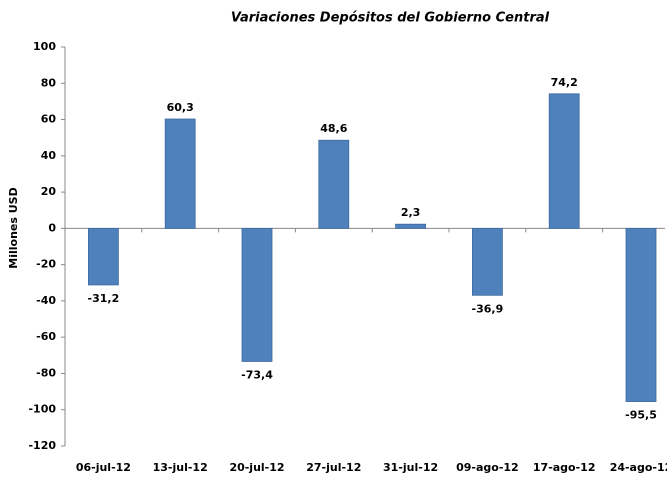 This screenshot has height=482, width=667. What do you see at coordinates (42, 445) in the screenshot?
I see `y-tick-label: -120` at bounding box center [42, 445].